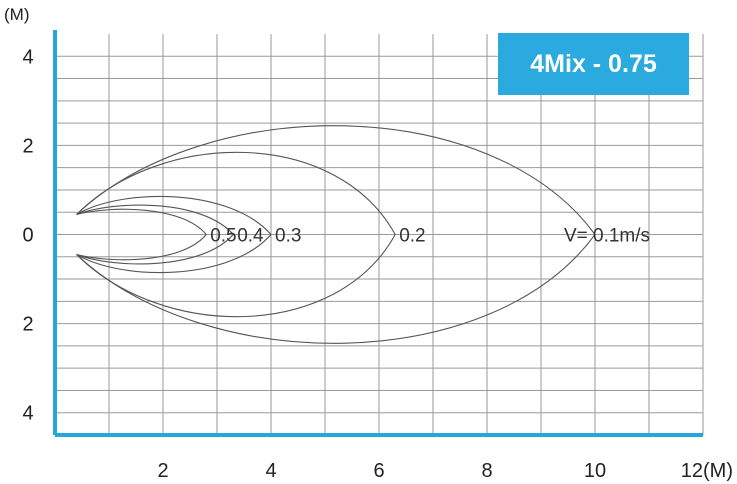 The width and height of the screenshot is (737, 484). What do you see at coordinates (250, 236) in the screenshot?
I see `series-label: 0.4` at bounding box center [250, 236].